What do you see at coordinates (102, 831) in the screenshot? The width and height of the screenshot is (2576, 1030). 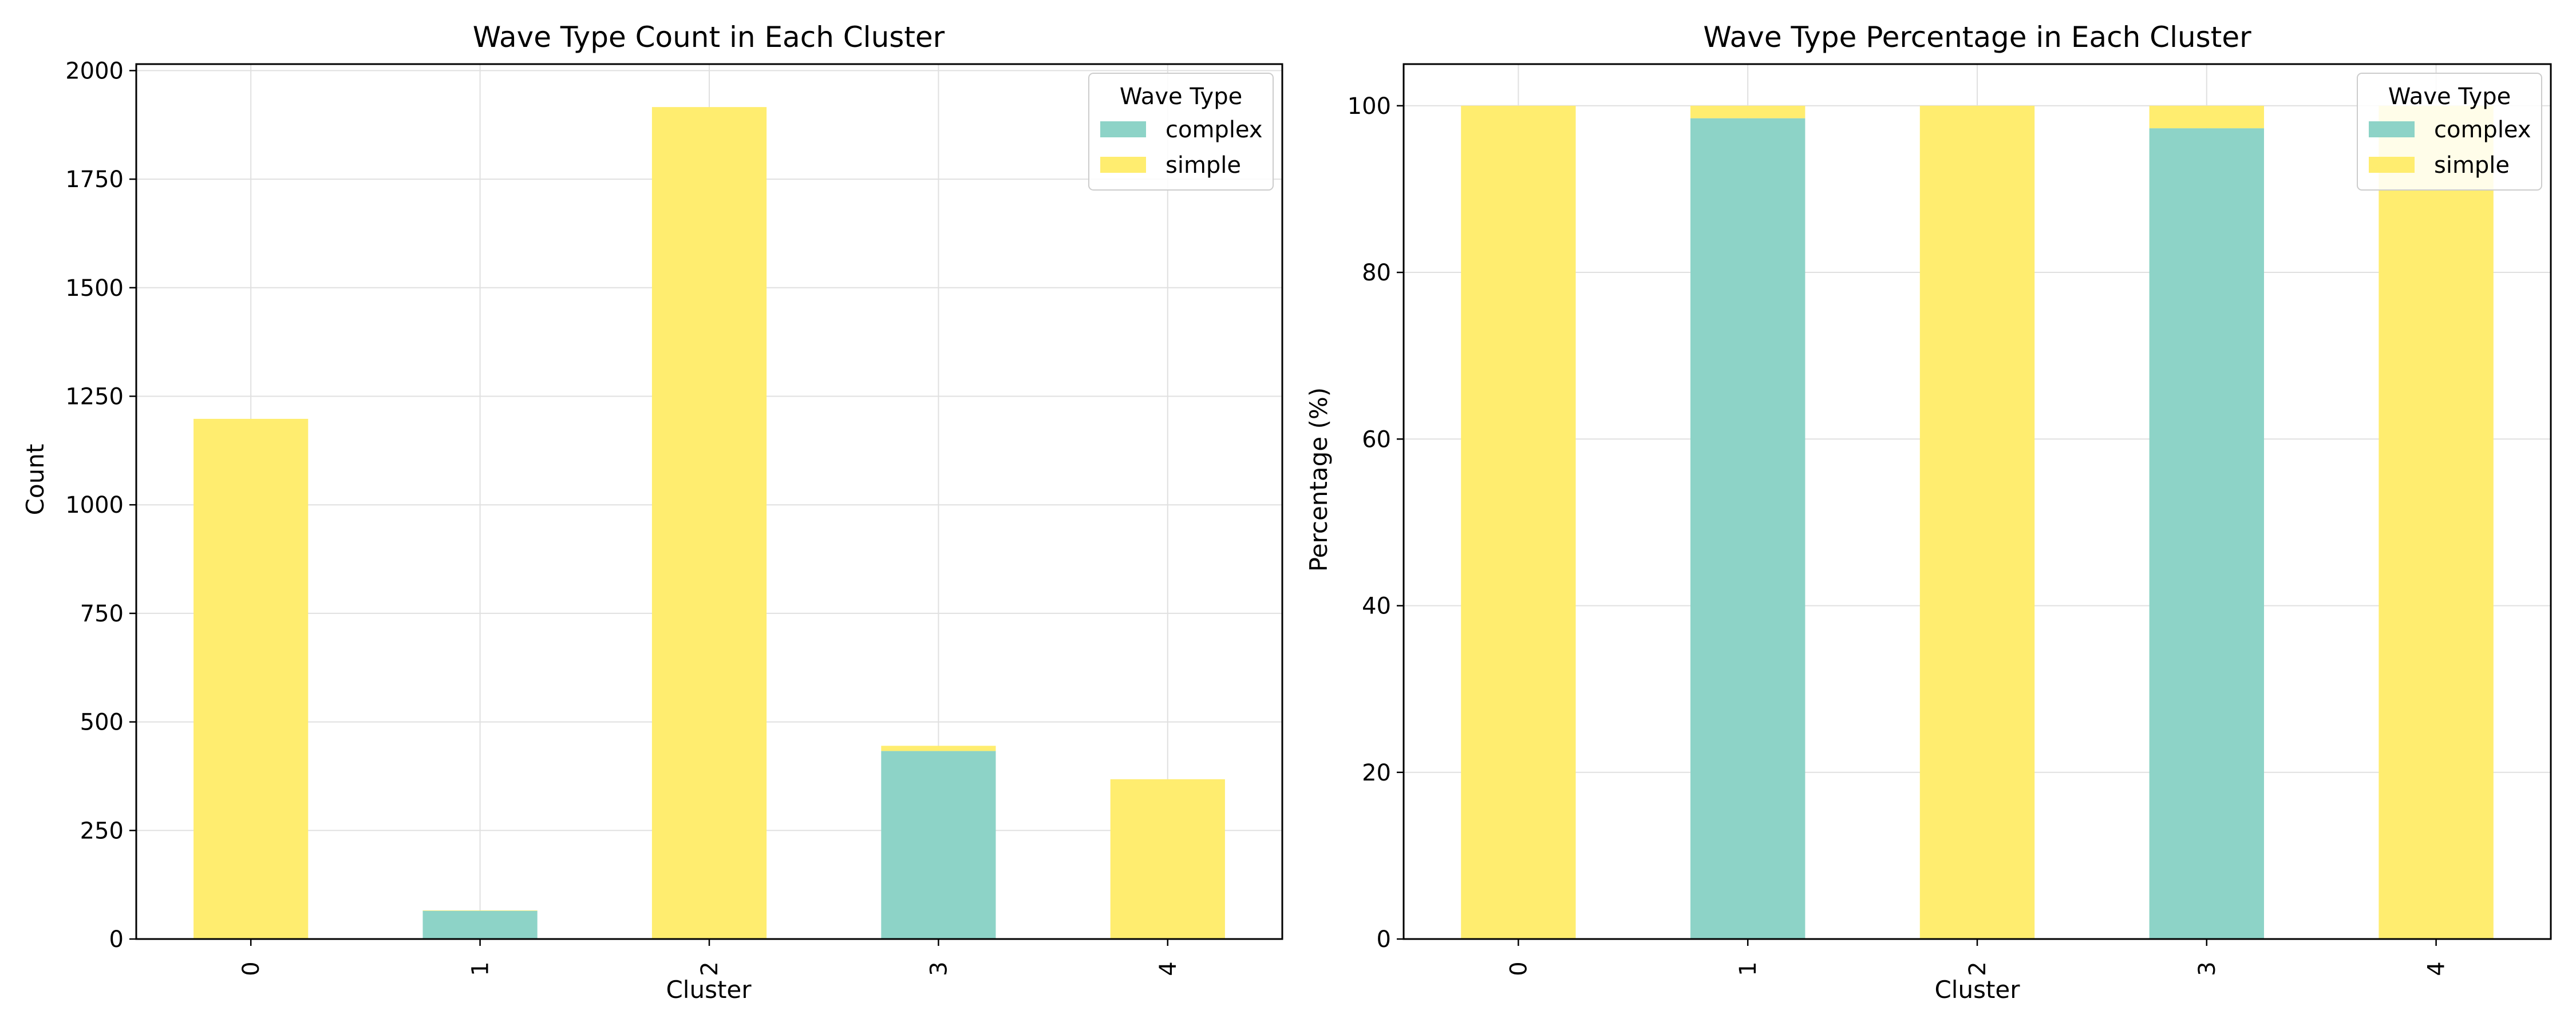 I see `y-tick-label: 250` at bounding box center [102, 831].